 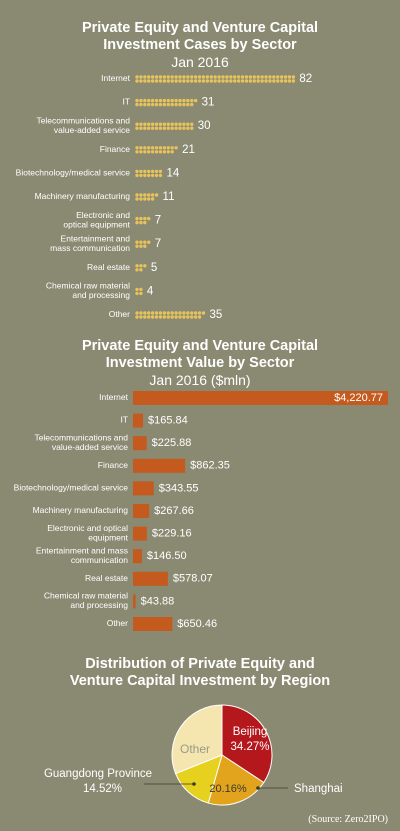 What do you see at coordinates (194, 784) in the screenshot?
I see `guangdong-leader-dot` at bounding box center [194, 784].